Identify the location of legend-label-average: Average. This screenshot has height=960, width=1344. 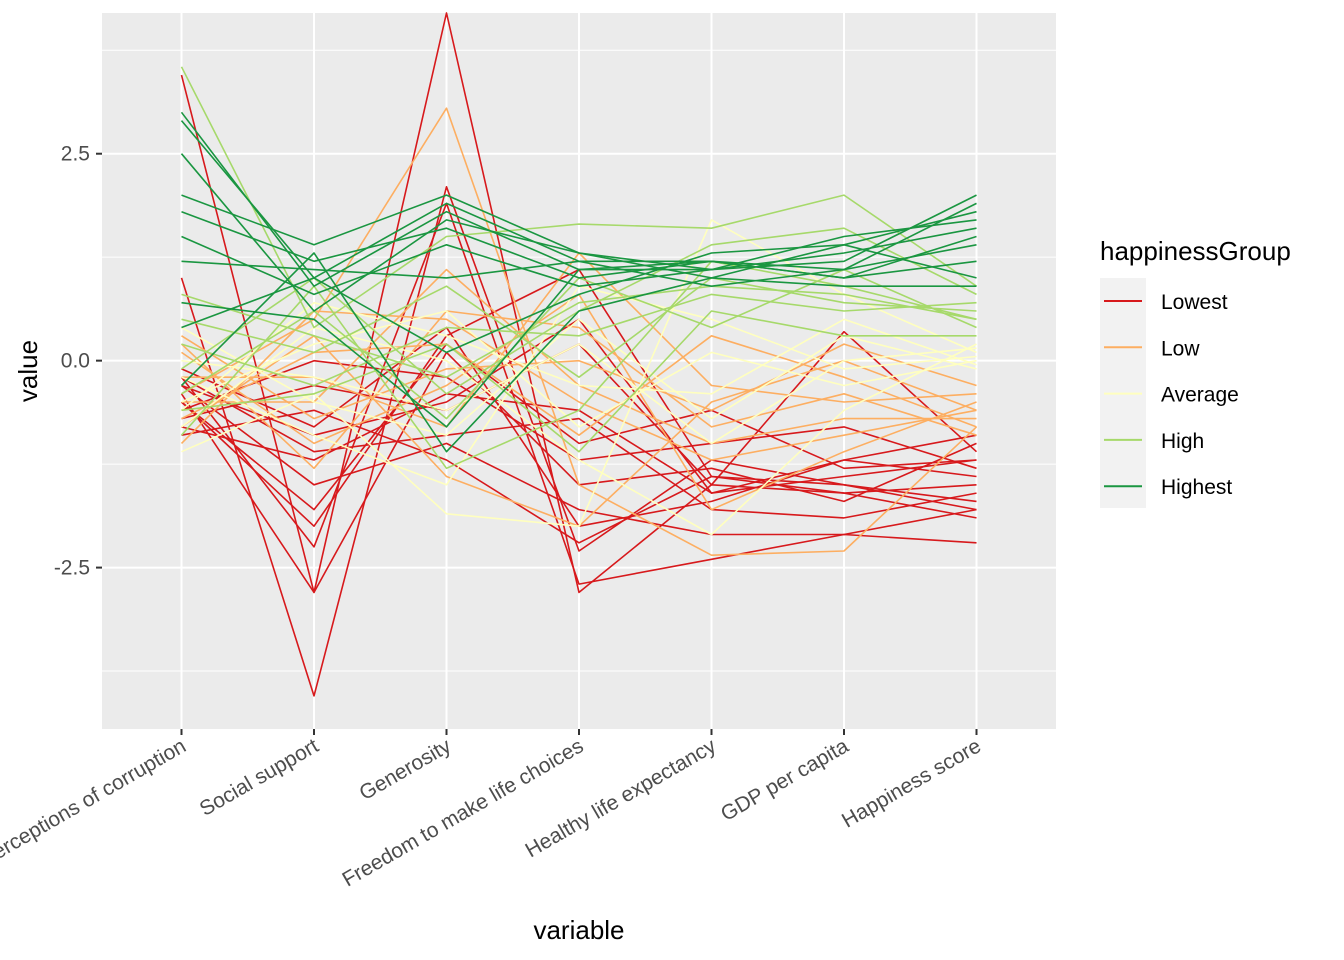
(1200, 395).